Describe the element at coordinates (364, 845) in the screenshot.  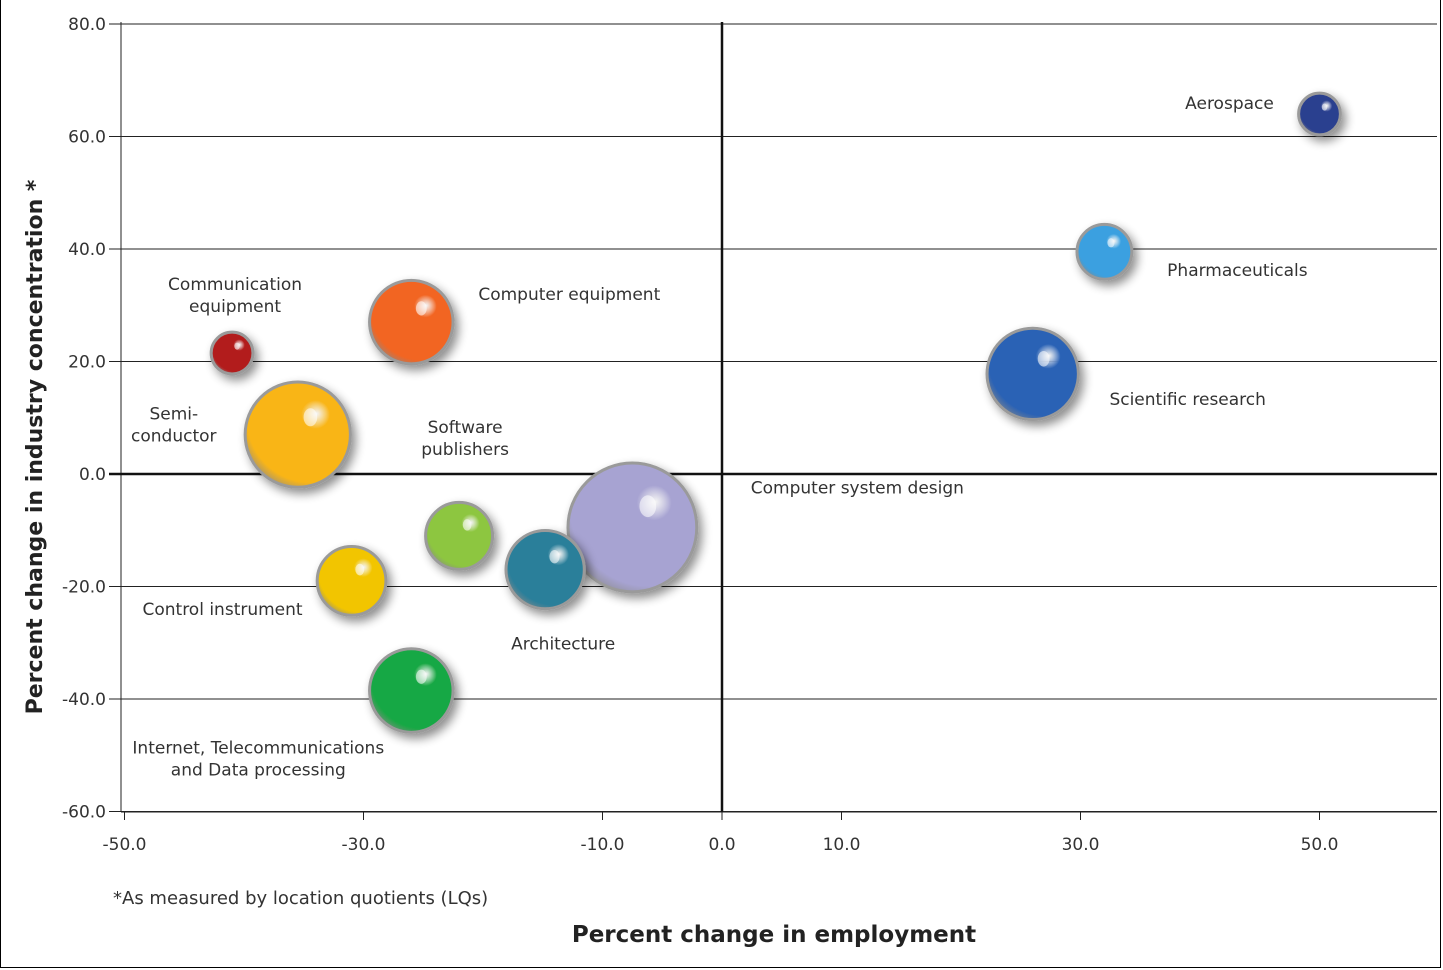
I see `x-tick-label: -30.0` at that location.